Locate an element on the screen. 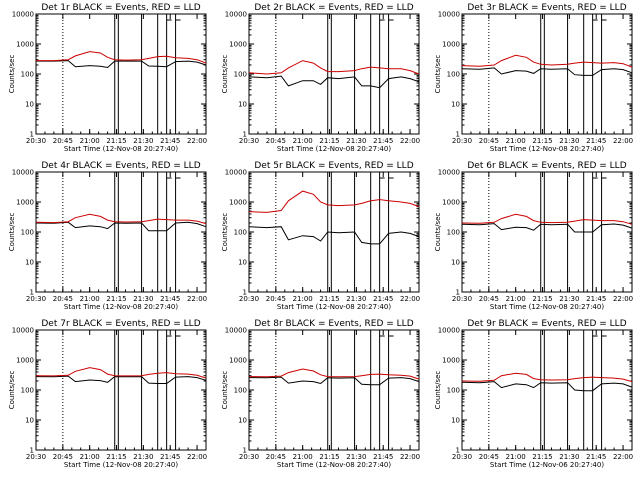  panel-title: Det 1r BLACK = Events, RED = LLD is located at coordinates (120, 8).